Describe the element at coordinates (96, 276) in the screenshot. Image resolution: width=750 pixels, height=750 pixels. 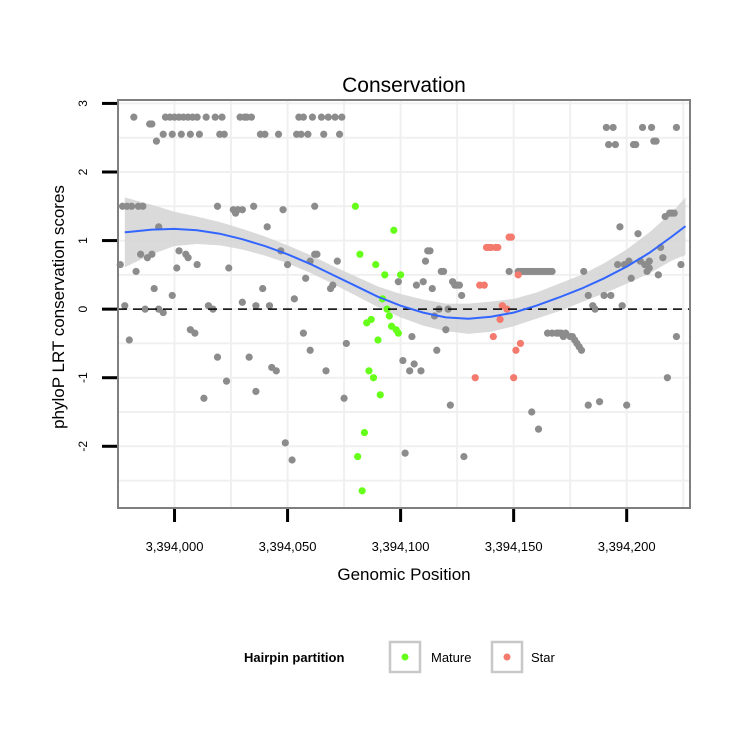
I see `y-axis-ticks: -2 -1 0 1 2 3` at that location.